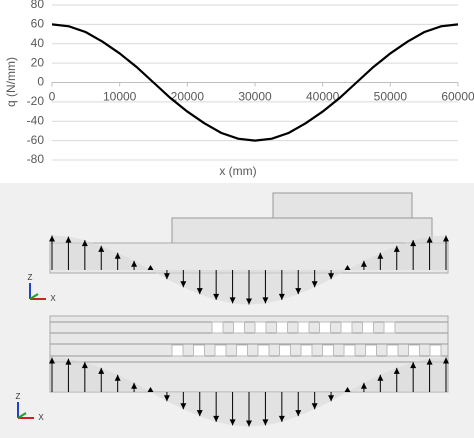  I want to click on y-tick-label: 20, so click(38, 62).